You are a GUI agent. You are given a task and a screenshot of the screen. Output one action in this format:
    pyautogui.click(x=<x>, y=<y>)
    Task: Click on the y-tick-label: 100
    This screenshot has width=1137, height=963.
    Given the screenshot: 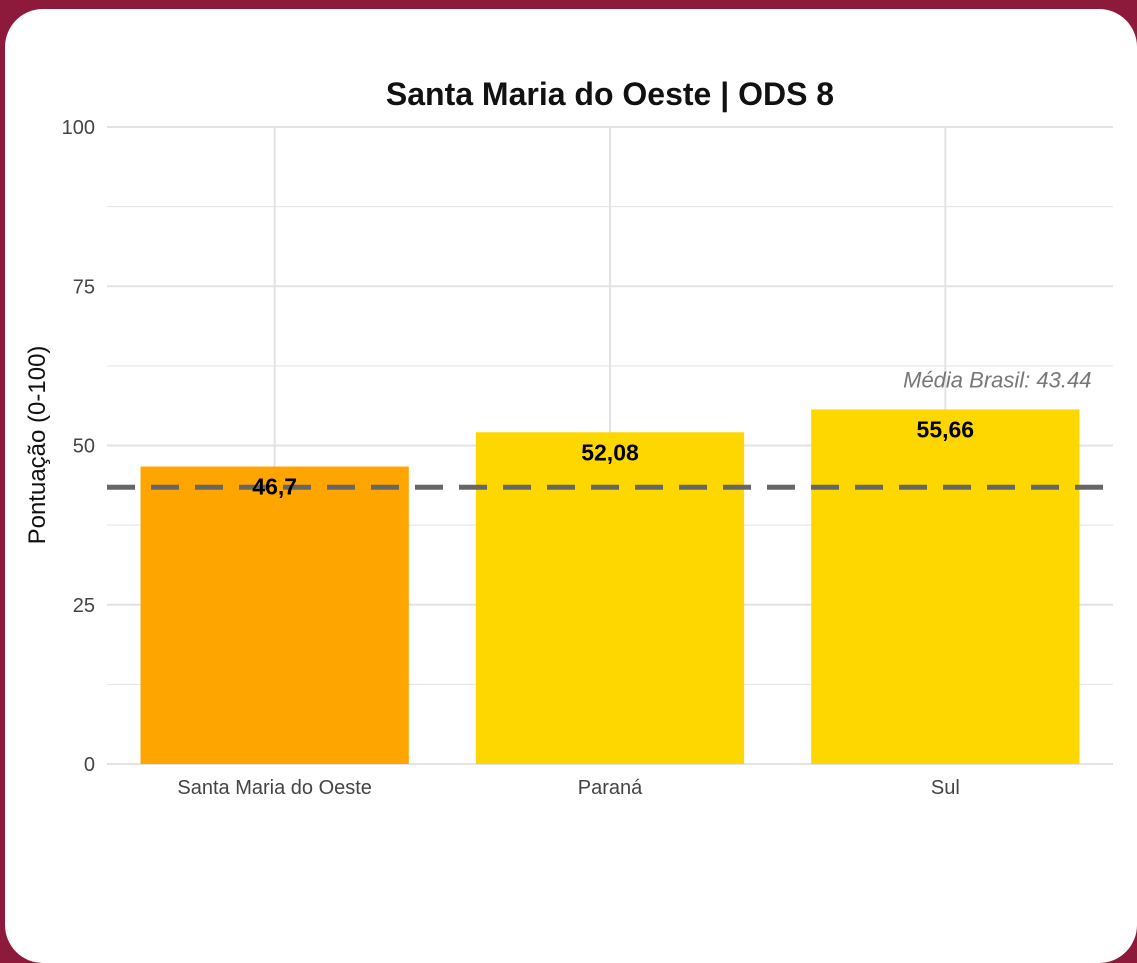 What is the action you would take?
    pyautogui.click(x=78, y=128)
    